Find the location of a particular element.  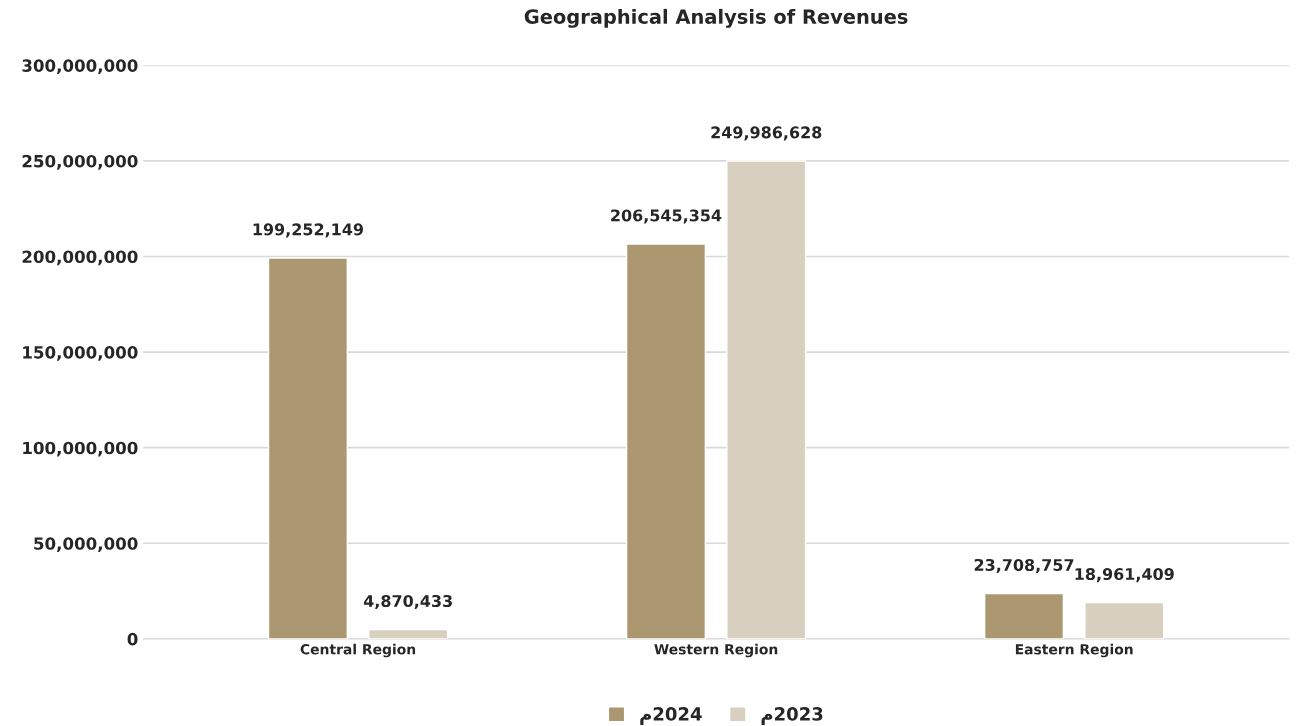

y-tick-label: 100,000,000 is located at coordinates (80, 449).